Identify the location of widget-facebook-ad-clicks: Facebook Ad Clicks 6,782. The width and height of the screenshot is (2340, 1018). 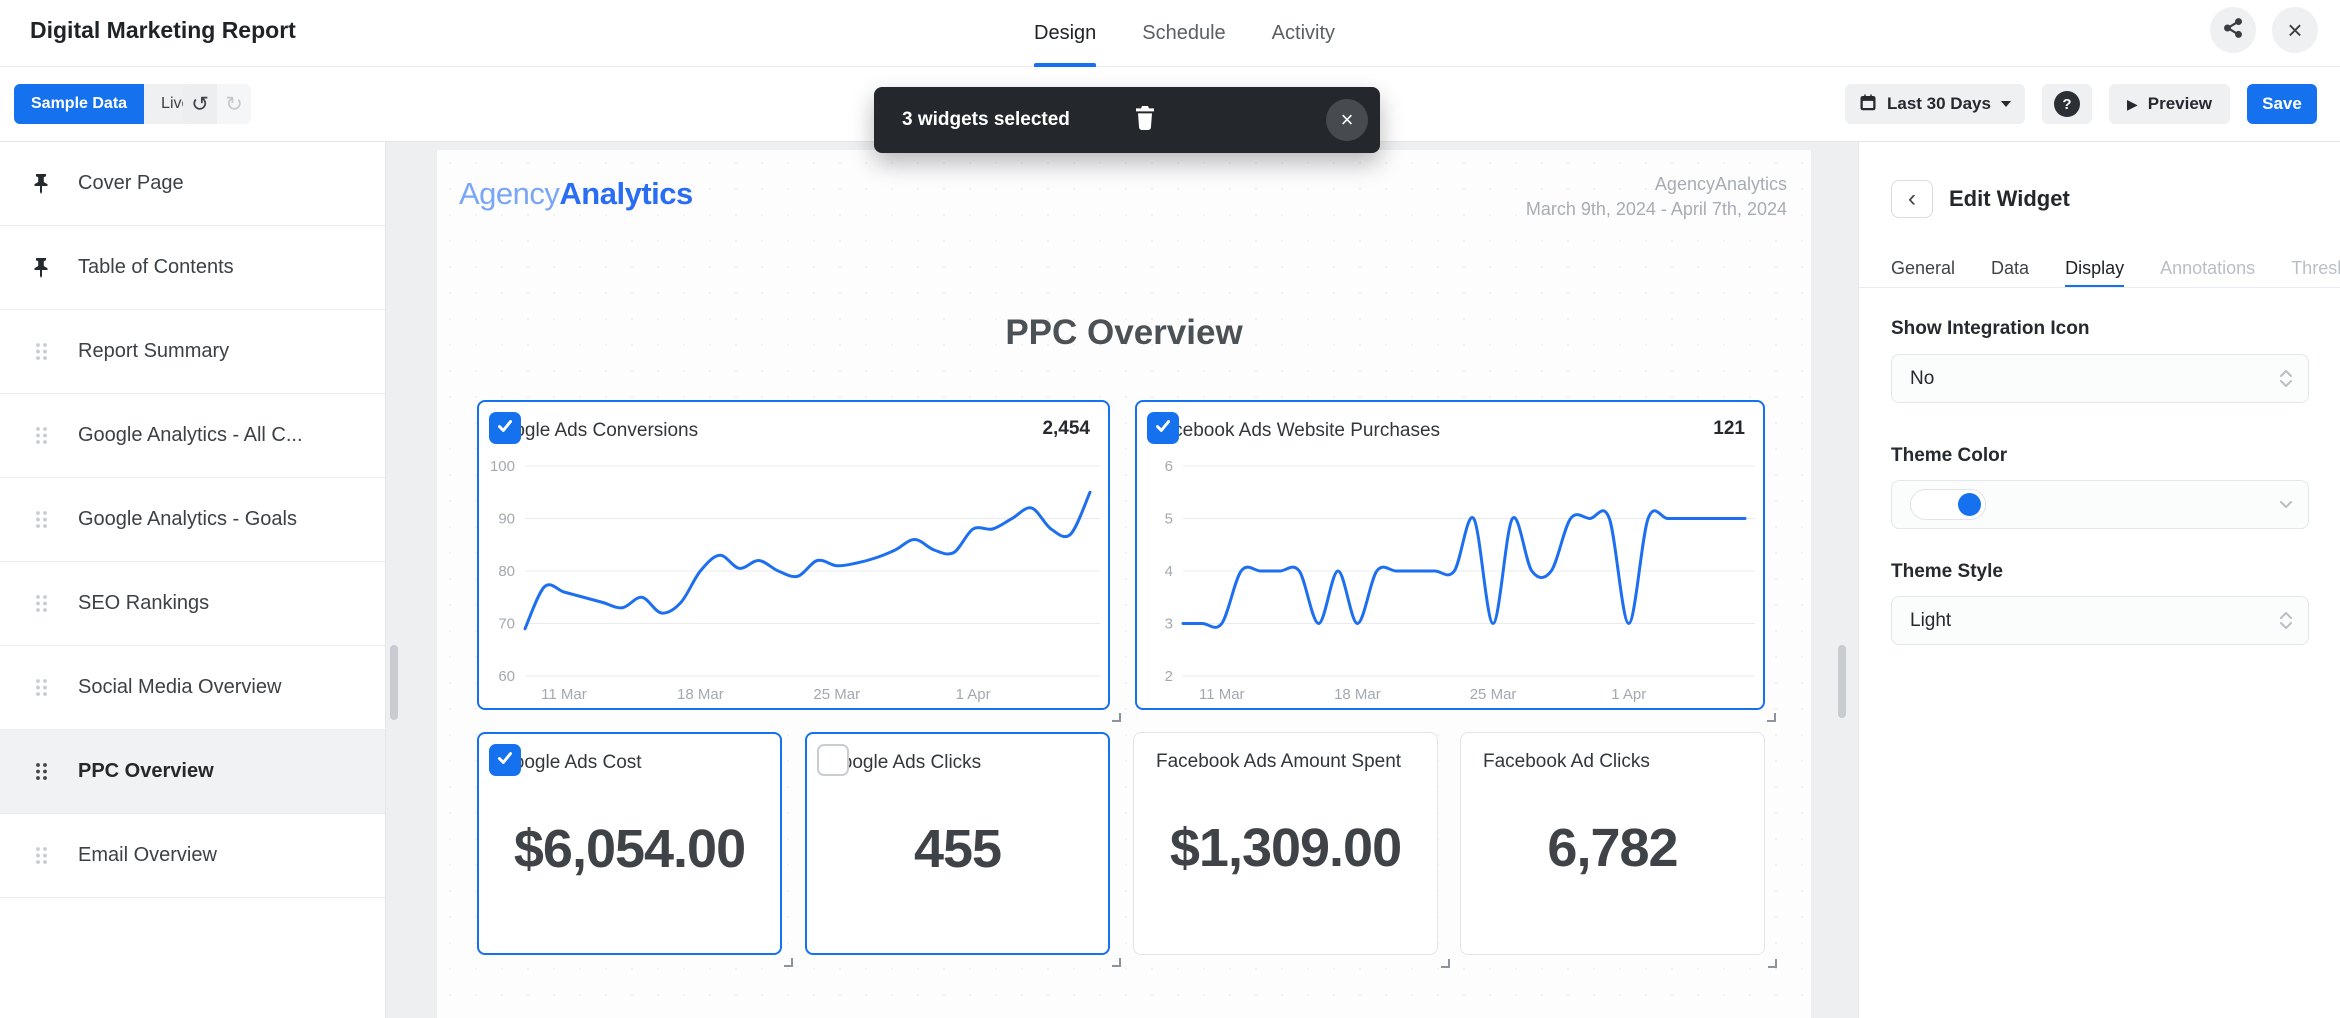
(1618, 850).